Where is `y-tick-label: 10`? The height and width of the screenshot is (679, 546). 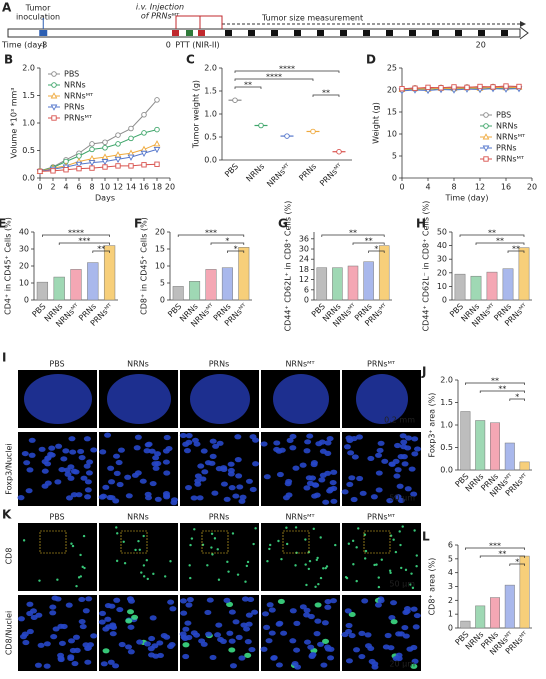 y-tick-label: 10 is located at coordinates (392, 134).